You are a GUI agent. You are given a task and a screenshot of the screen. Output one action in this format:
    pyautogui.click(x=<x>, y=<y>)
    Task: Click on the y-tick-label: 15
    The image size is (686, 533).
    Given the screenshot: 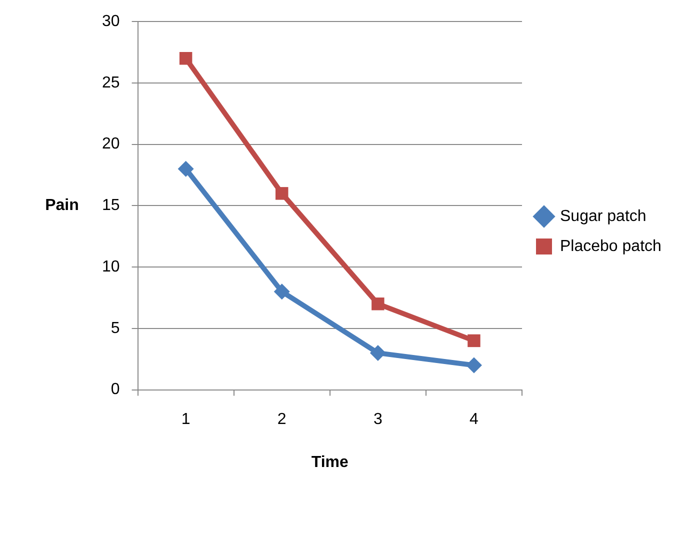 What is the action you would take?
    pyautogui.click(x=111, y=205)
    